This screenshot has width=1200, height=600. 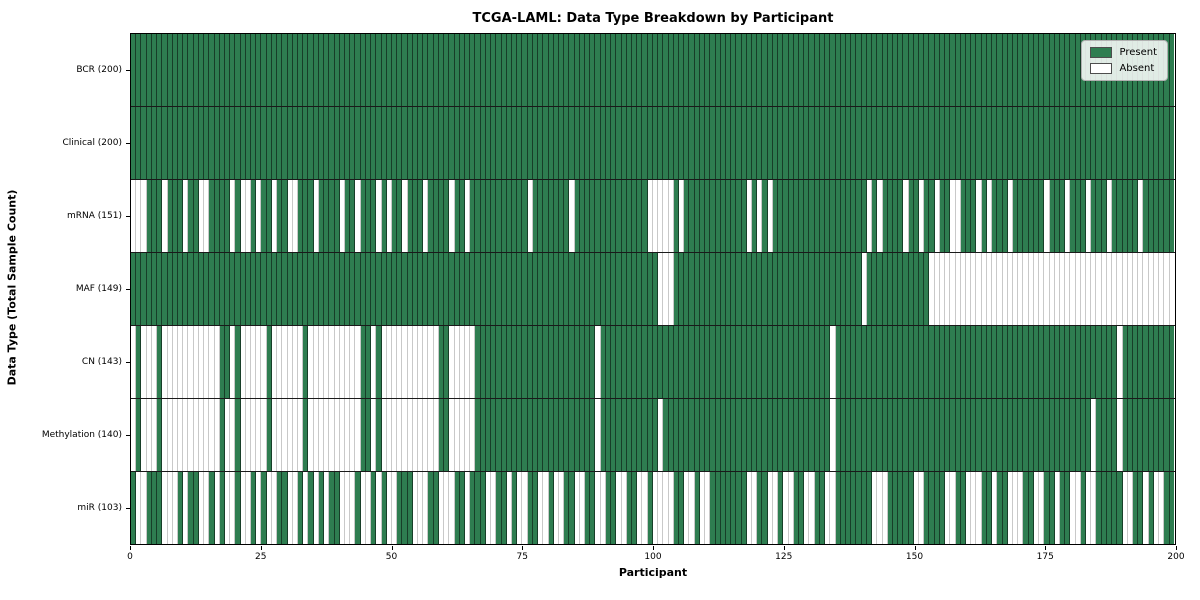 I want to click on y-tick-label: BCR (200), so click(x=99, y=69).